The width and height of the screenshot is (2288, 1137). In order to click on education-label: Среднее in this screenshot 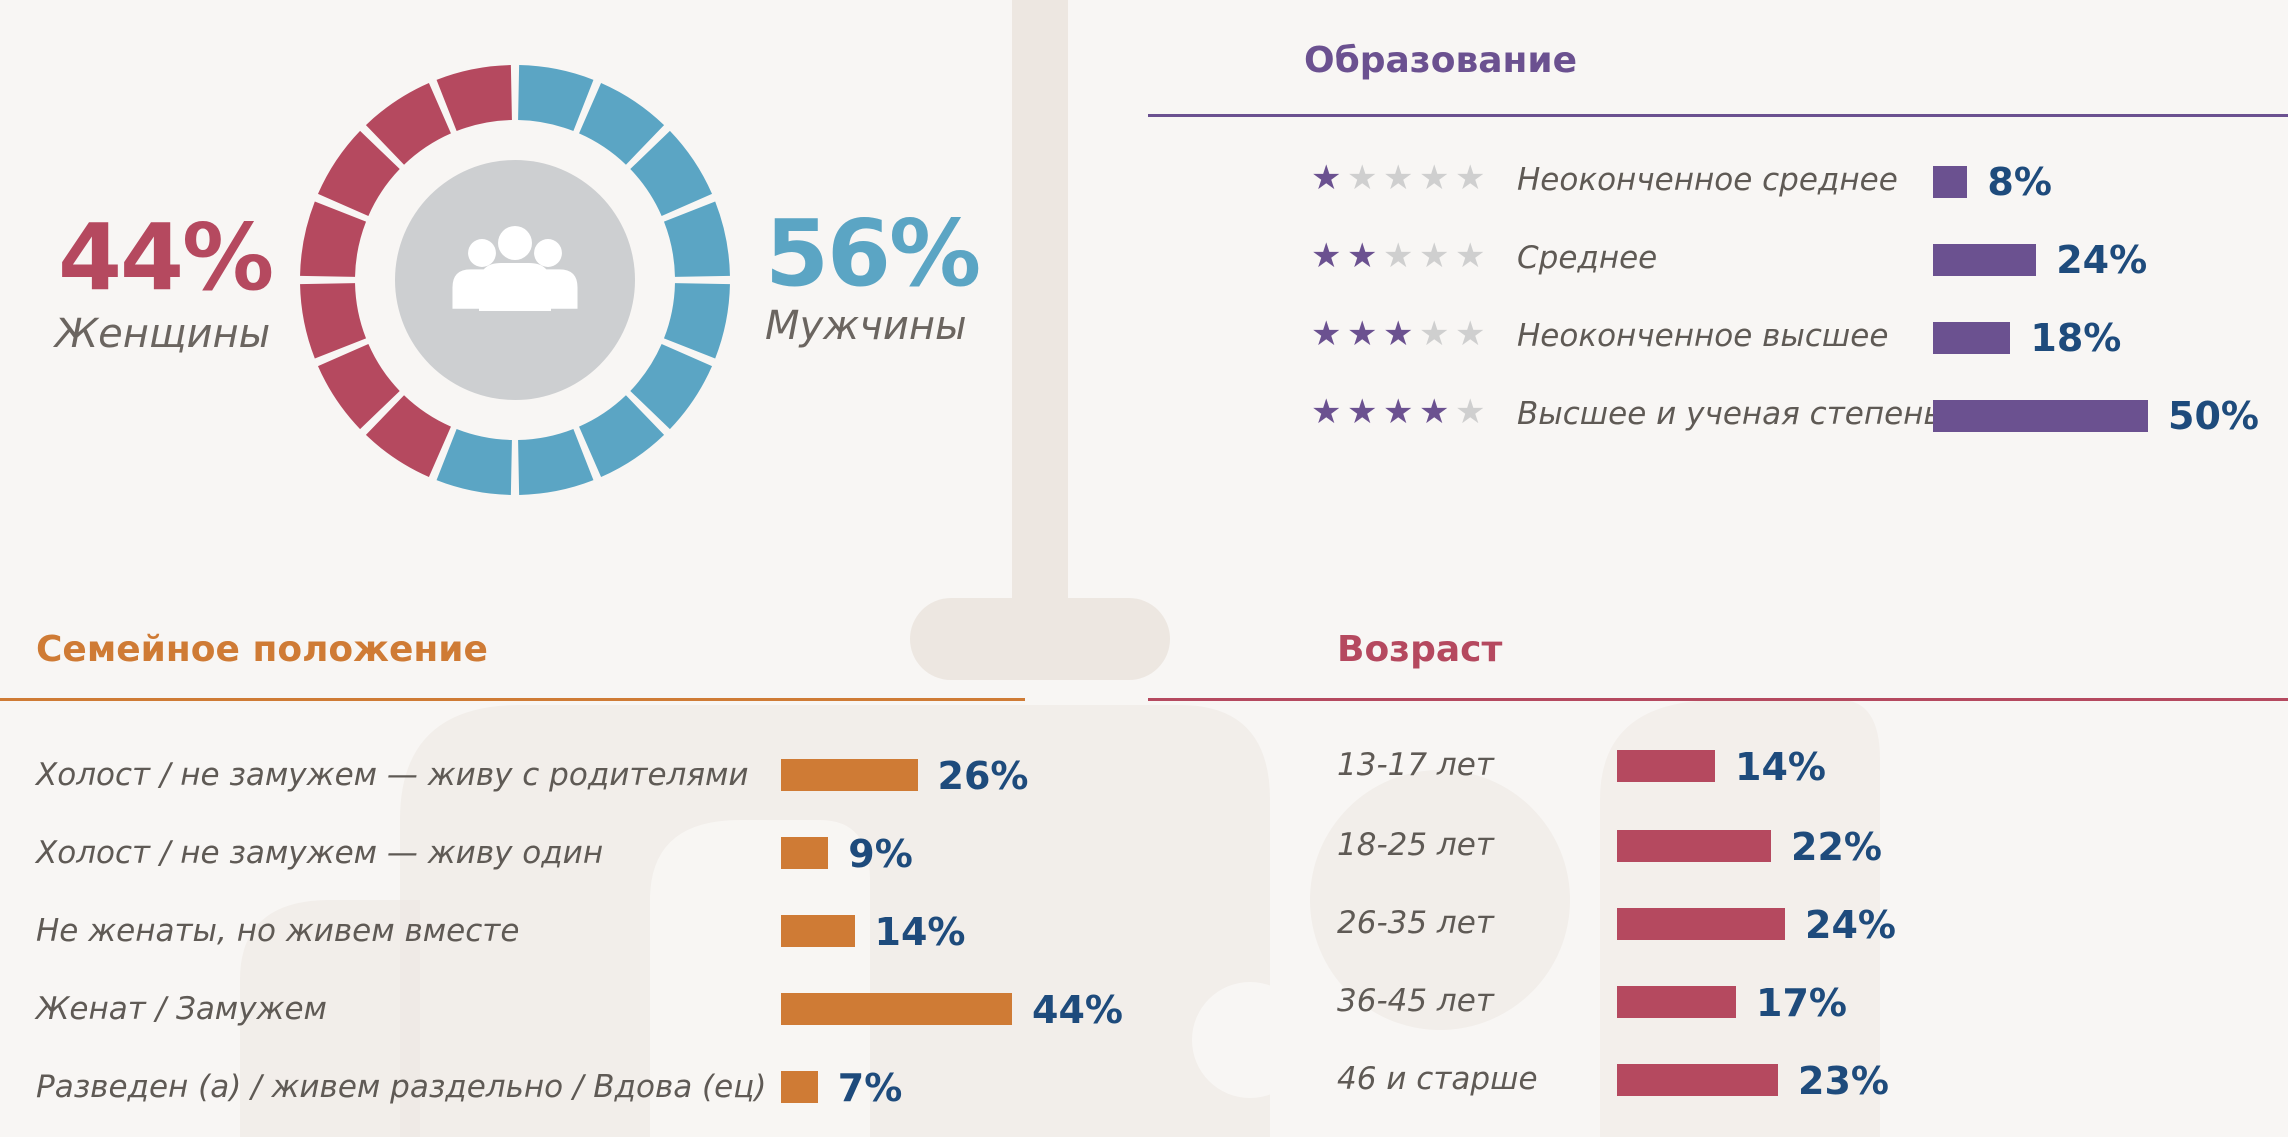, I will do `click(1587, 258)`.